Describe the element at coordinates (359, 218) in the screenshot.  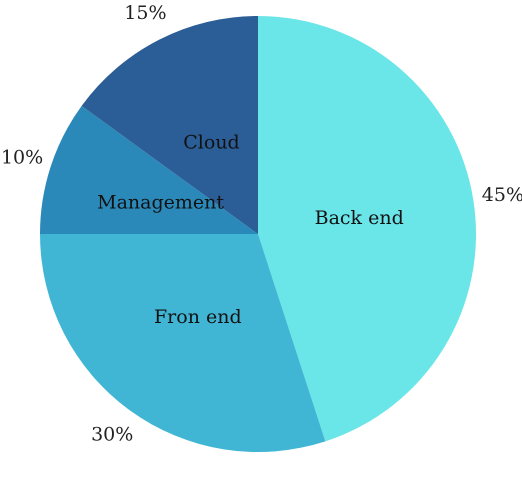
I see `slice-label-back-end: Back end` at that location.